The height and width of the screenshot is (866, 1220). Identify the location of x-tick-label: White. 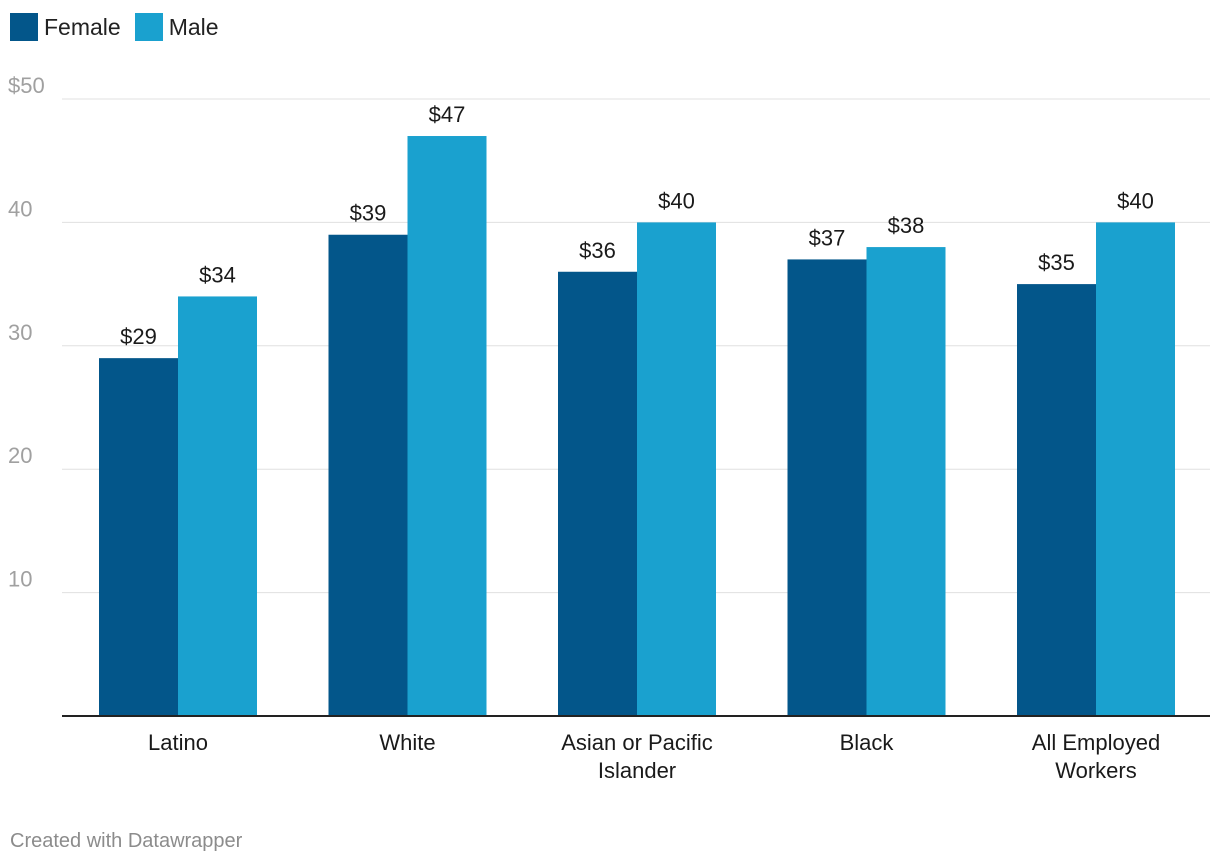
(407, 742).